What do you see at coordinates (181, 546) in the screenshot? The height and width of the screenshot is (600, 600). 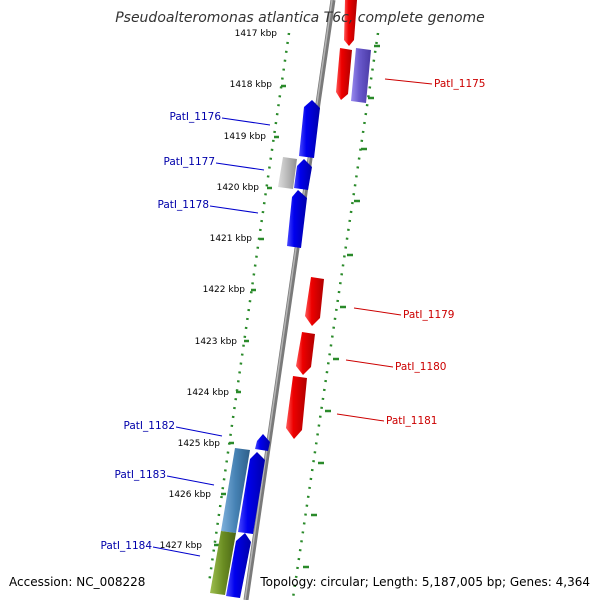 I see `kbp-label: 1427 kbp` at bounding box center [181, 546].